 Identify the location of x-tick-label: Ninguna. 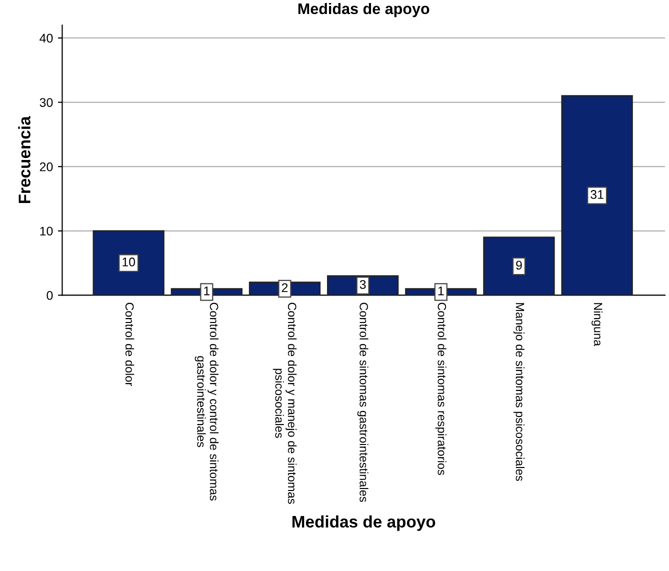
(597, 324).